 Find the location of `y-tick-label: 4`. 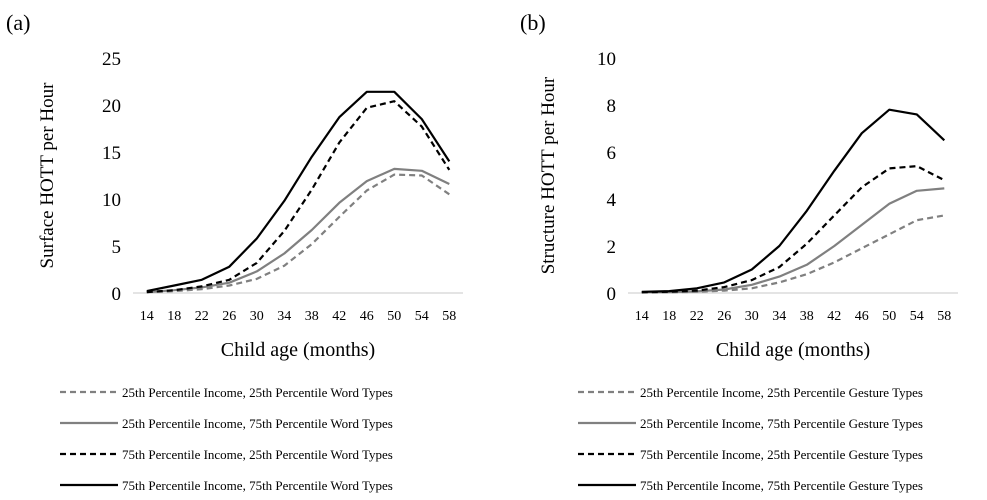

y-tick-label: 4 is located at coordinates (612, 200).